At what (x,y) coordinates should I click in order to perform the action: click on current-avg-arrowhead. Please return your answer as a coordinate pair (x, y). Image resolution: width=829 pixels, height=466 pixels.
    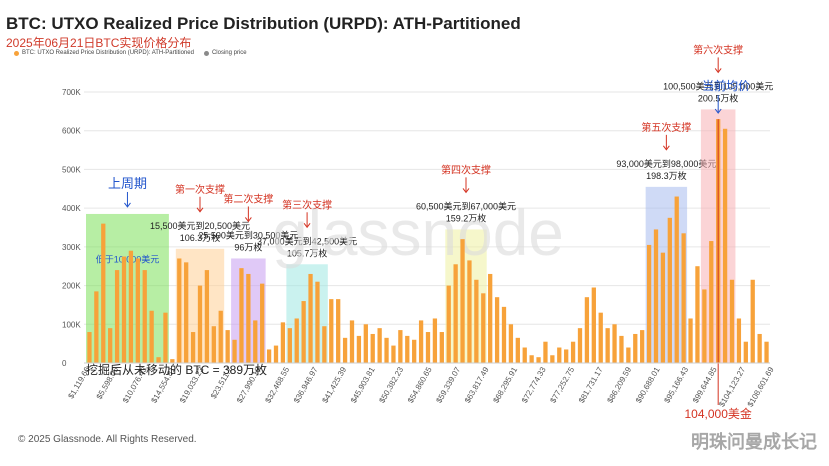
    Looking at the image, I should click on (718, 111).